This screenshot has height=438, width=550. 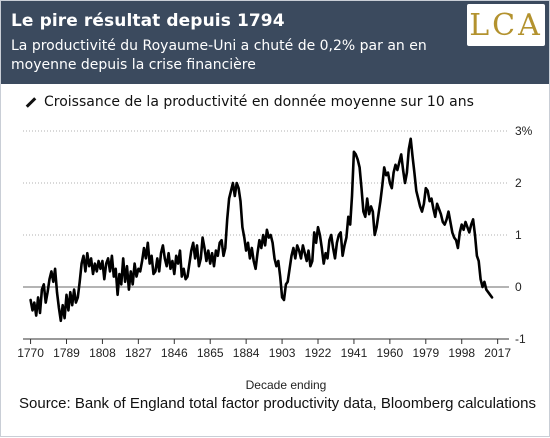 I want to click on x-tick-label: 1827, so click(x=138, y=353).